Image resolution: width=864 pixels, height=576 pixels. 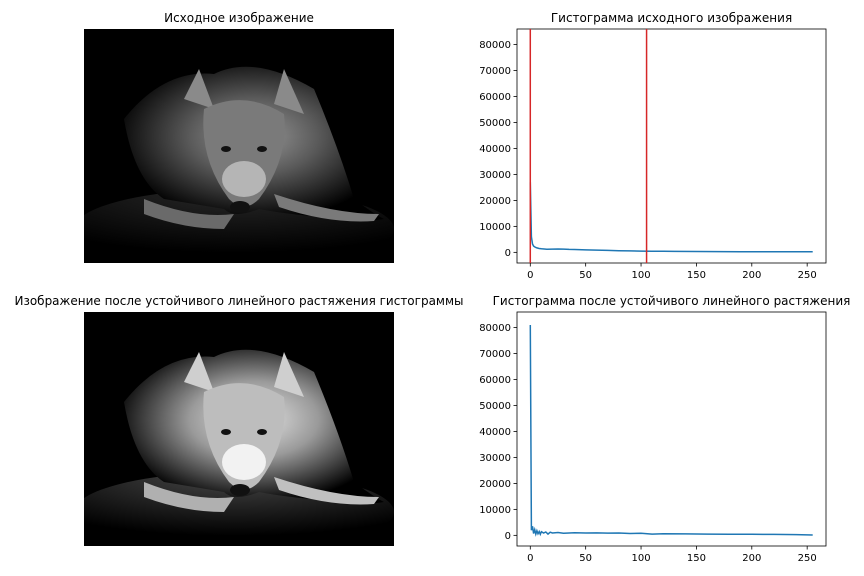 I want to click on original-image-title: Исходное изображение, so click(x=239, y=18).